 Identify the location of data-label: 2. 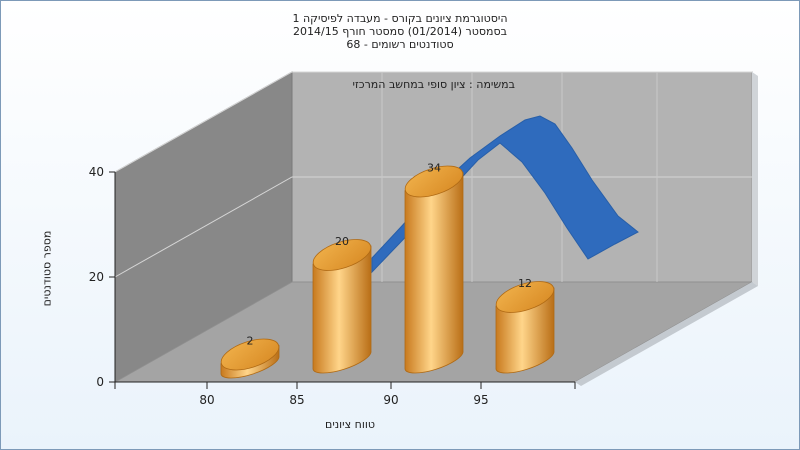
(250, 341).